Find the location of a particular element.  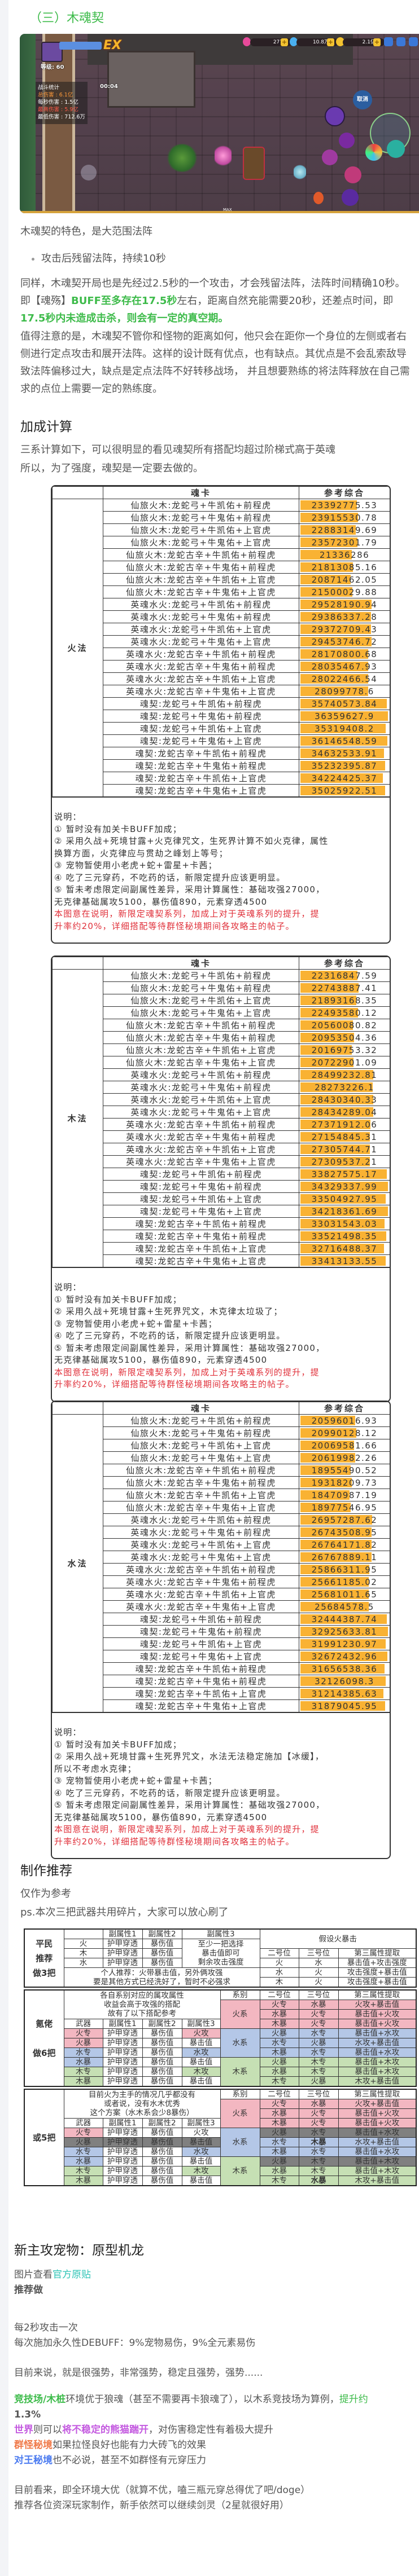

reference-score: 31656538.36 is located at coordinates (344, 1669).